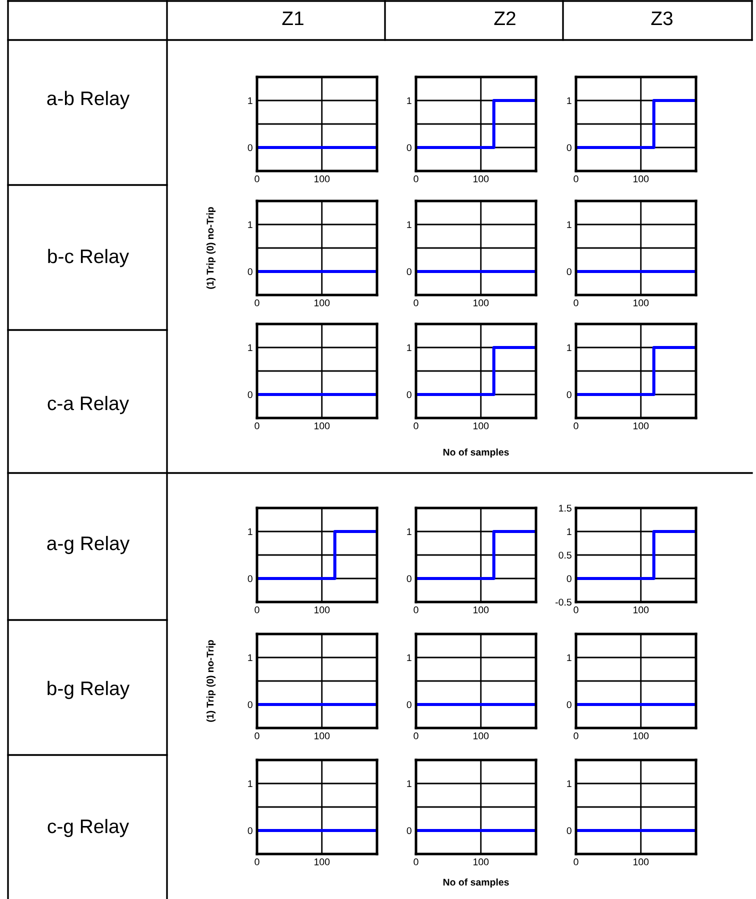  I want to click on text: a-g Relay, so click(88, 545).